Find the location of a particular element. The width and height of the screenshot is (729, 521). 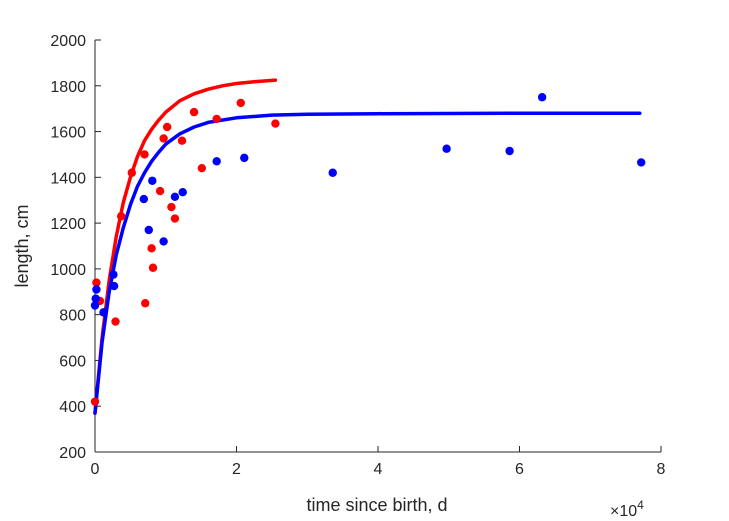

x-tick-label: 4 is located at coordinates (378, 469).